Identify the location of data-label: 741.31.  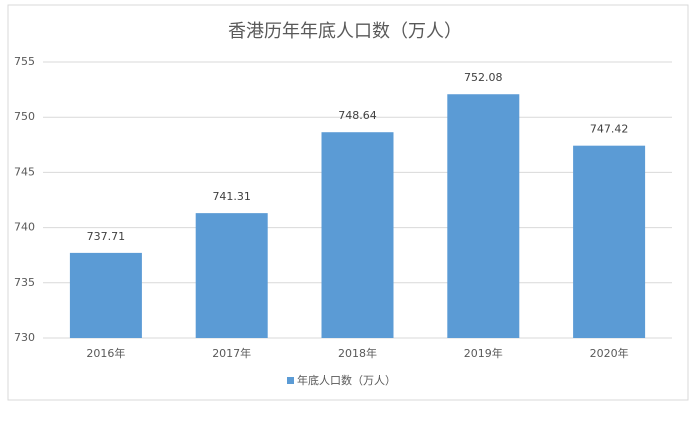
(231, 196).